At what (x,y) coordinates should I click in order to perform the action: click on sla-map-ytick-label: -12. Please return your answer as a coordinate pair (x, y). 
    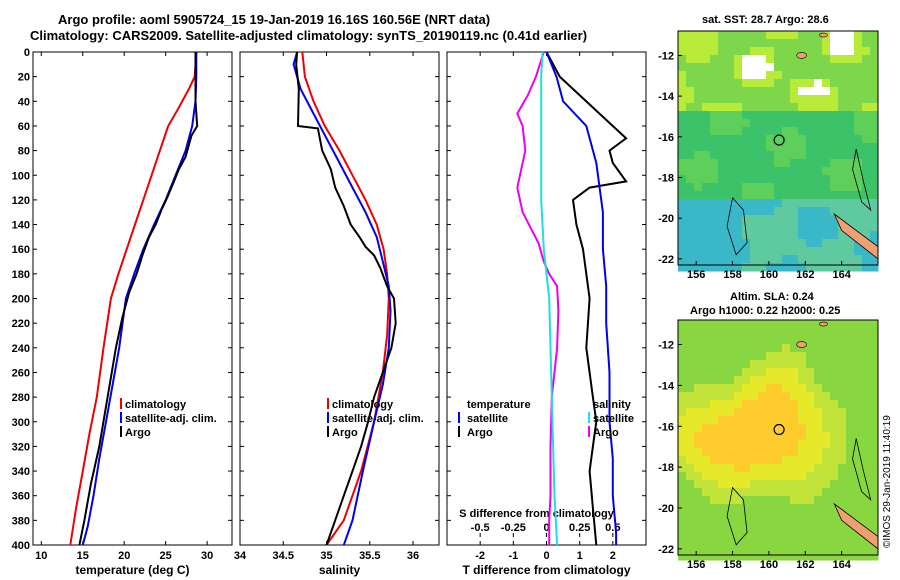
    Looking at the image, I should click on (666, 346).